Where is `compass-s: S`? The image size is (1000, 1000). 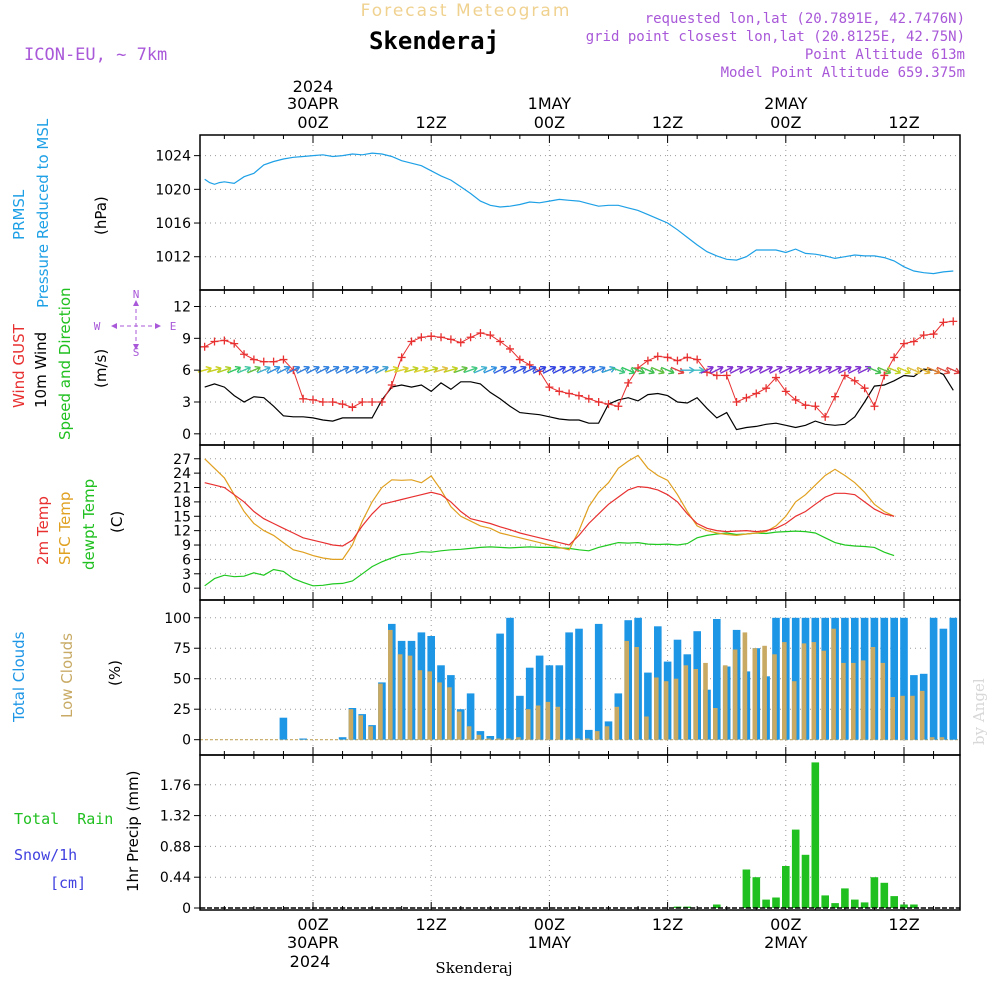 compass-s: S is located at coordinates (136, 352).